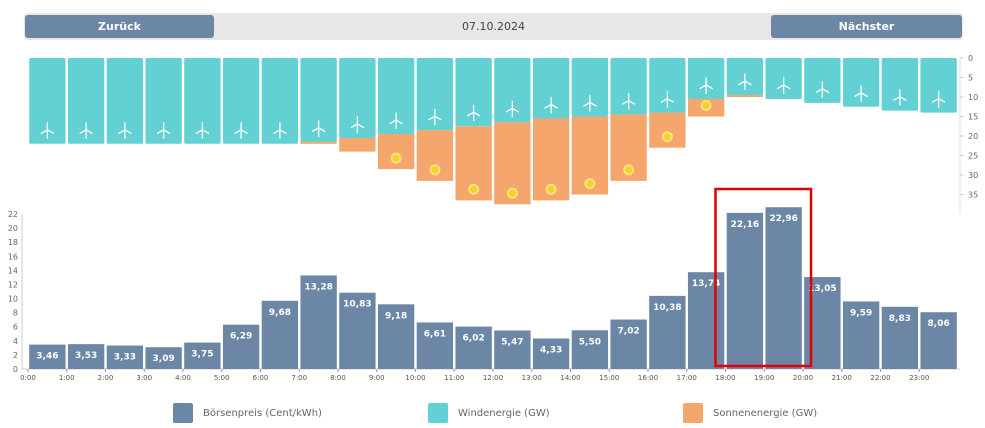 Image resolution: width=985 pixels, height=428 pixels. I want to click on price-x-tick-label: 22:00, so click(880, 378).